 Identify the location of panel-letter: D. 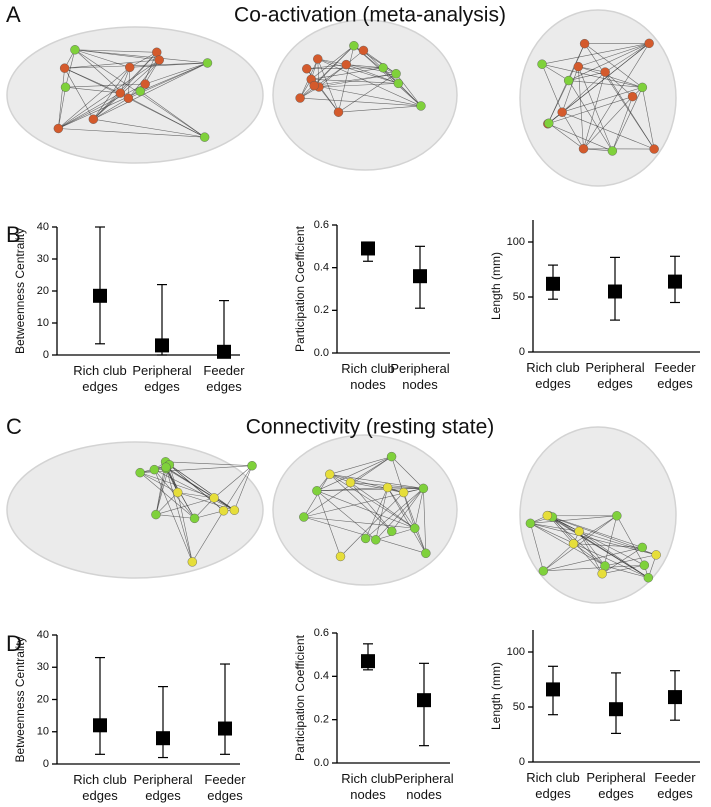
(14, 643).